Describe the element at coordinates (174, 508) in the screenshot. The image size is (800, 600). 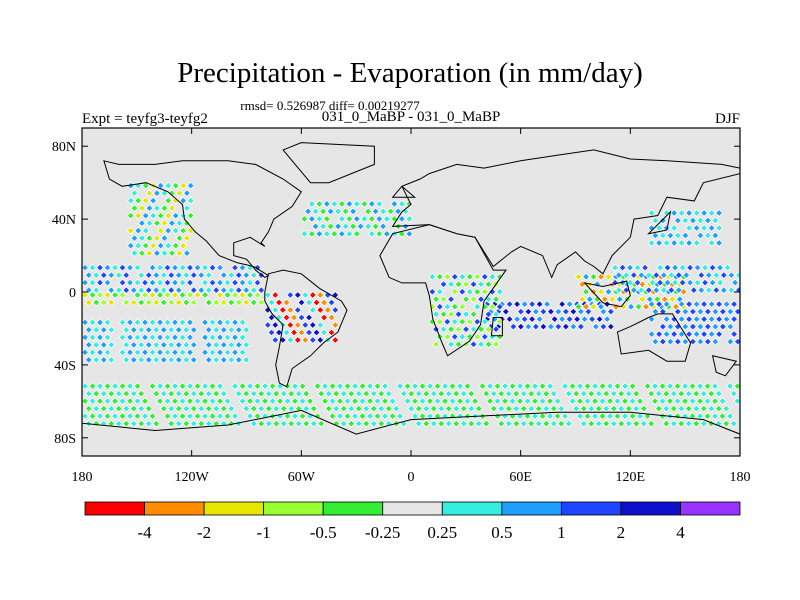
I see `colorbar-swatch` at that location.